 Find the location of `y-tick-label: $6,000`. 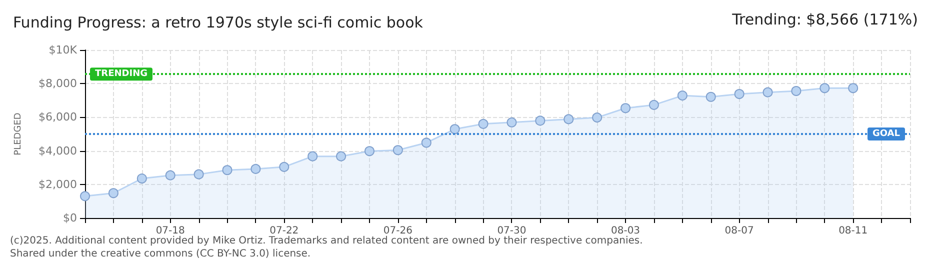

y-tick-label: $6,000 is located at coordinates (57, 117).